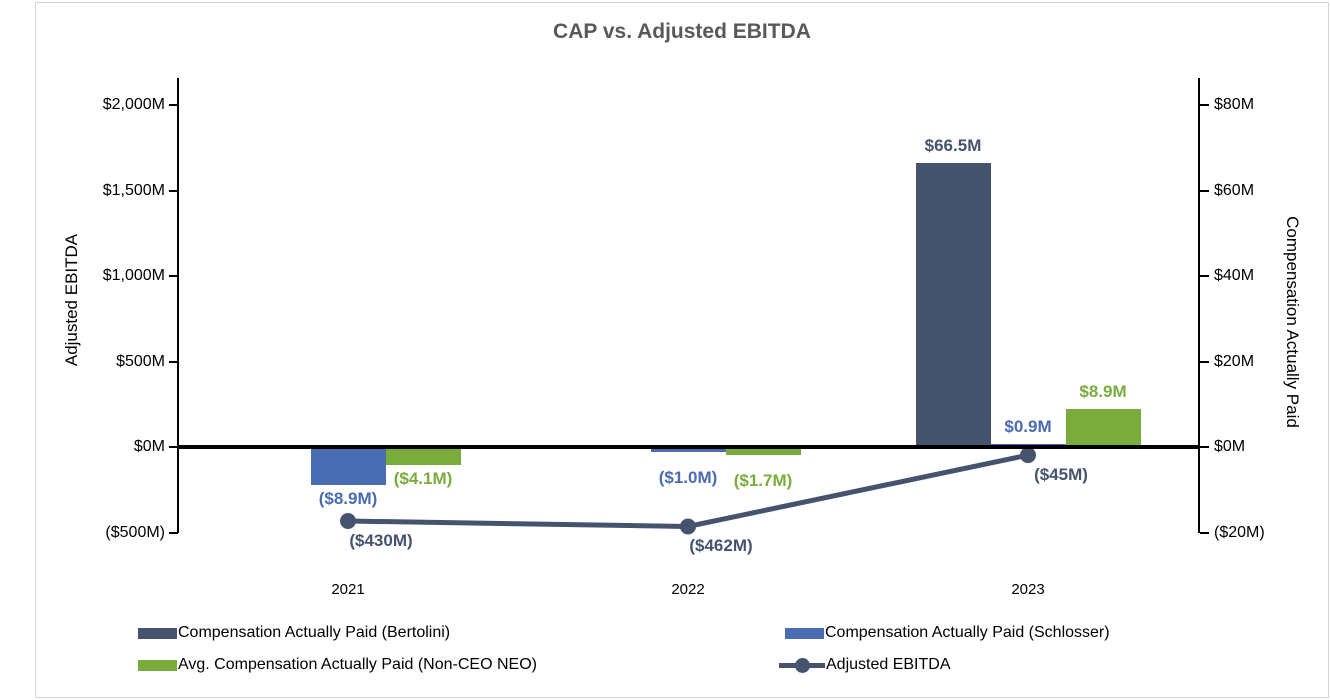  What do you see at coordinates (1199, 305) in the screenshot?
I see `right-axis-line` at bounding box center [1199, 305].